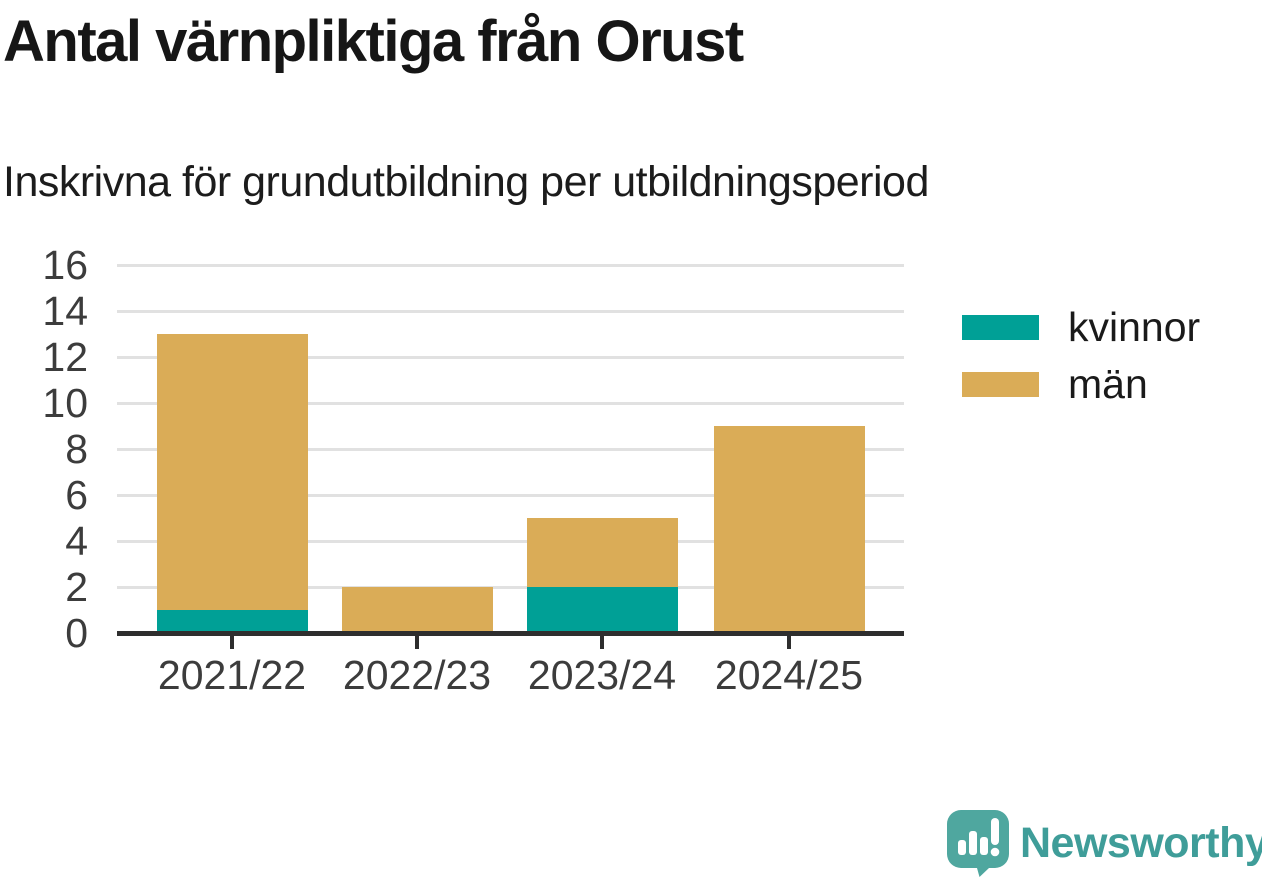  I want to click on y-axis-labels: 0 2 4 6 8 10 12 14 16, so click(44, 439).